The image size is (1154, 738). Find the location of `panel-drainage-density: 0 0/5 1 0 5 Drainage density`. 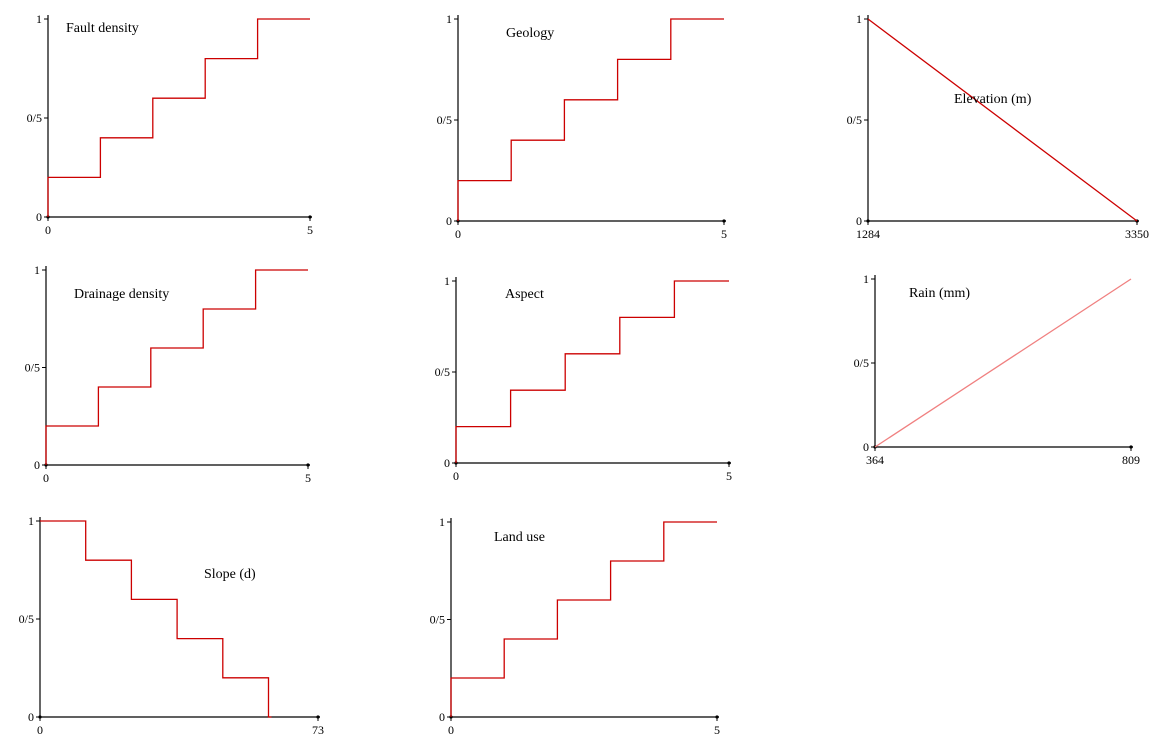

panel-drainage-density: 0 0/5 1 0 5 Drainage density is located at coordinates (168, 374).